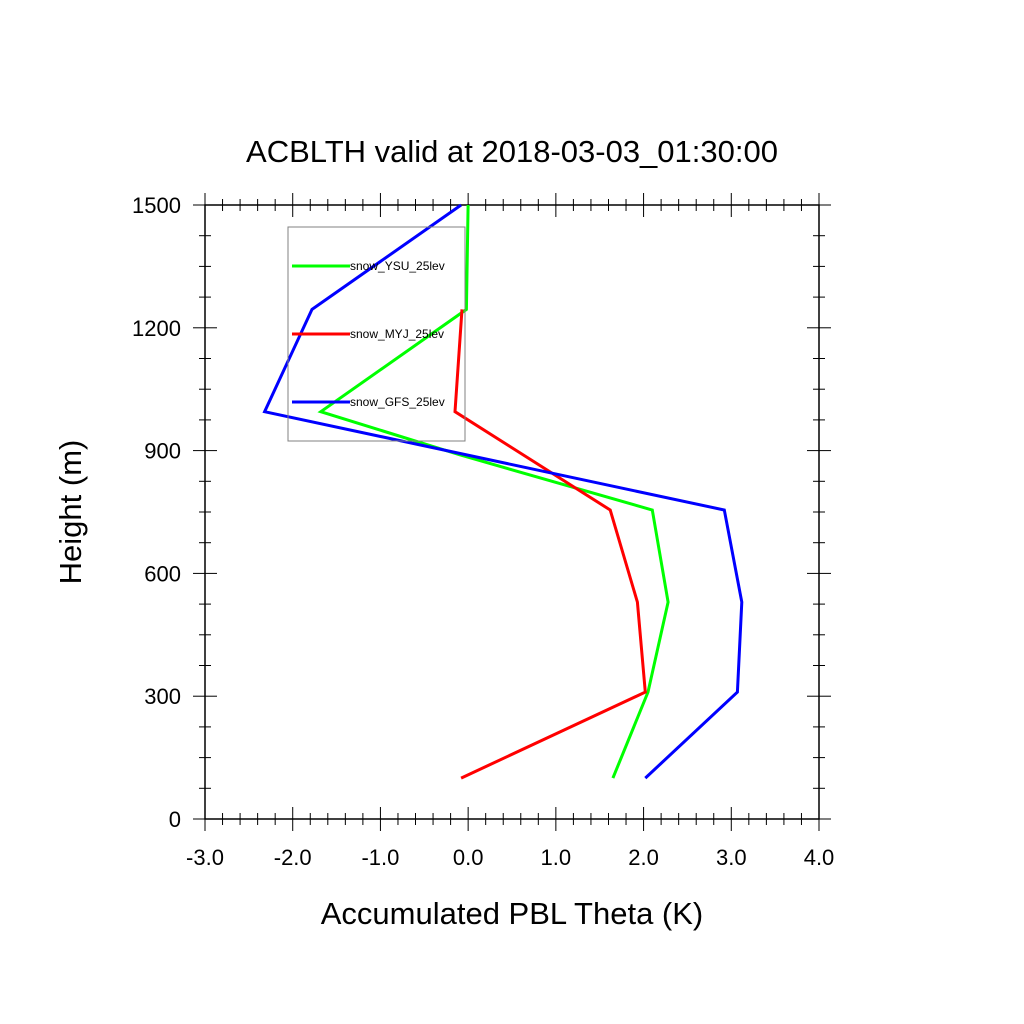 Image resolution: width=1024 pixels, height=1024 pixels. I want to click on y-tick-label: 600, so click(162, 573).